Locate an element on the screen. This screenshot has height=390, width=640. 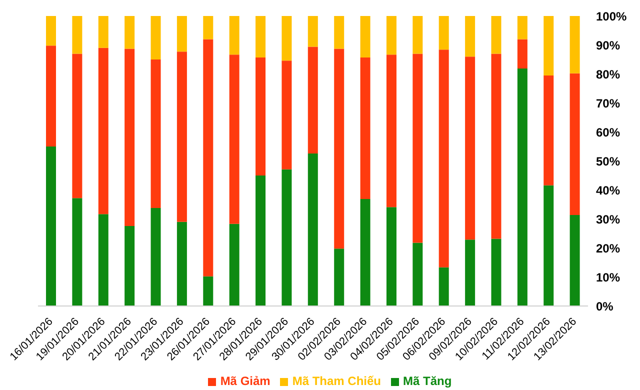
legend-label: Mã Tham Chiếu is located at coordinates (337, 381).